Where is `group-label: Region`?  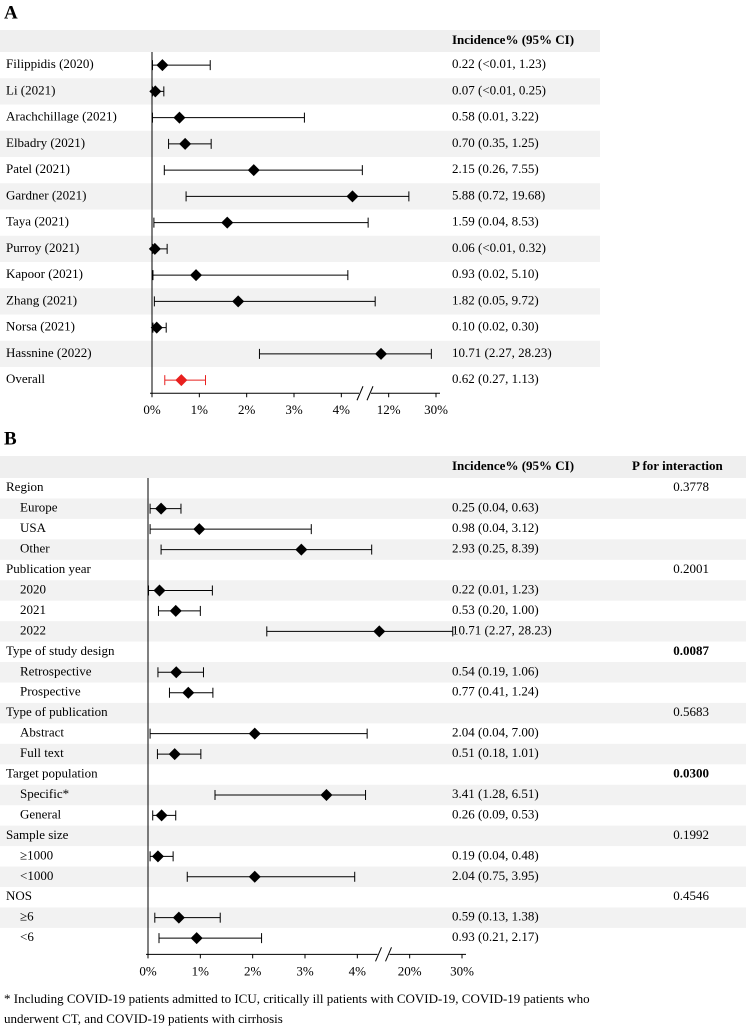 group-label: Region is located at coordinates (25, 486).